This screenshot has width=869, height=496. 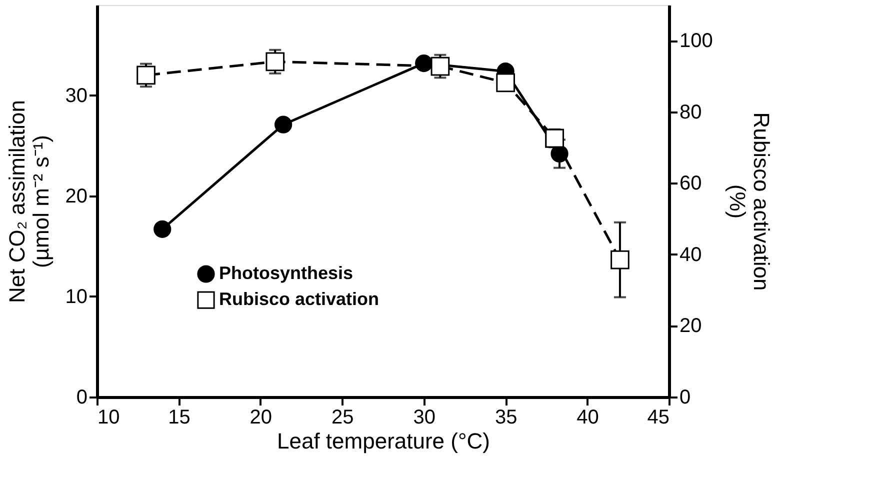 What do you see at coordinates (424, 417) in the screenshot?
I see `x-tick-label: 30` at bounding box center [424, 417].